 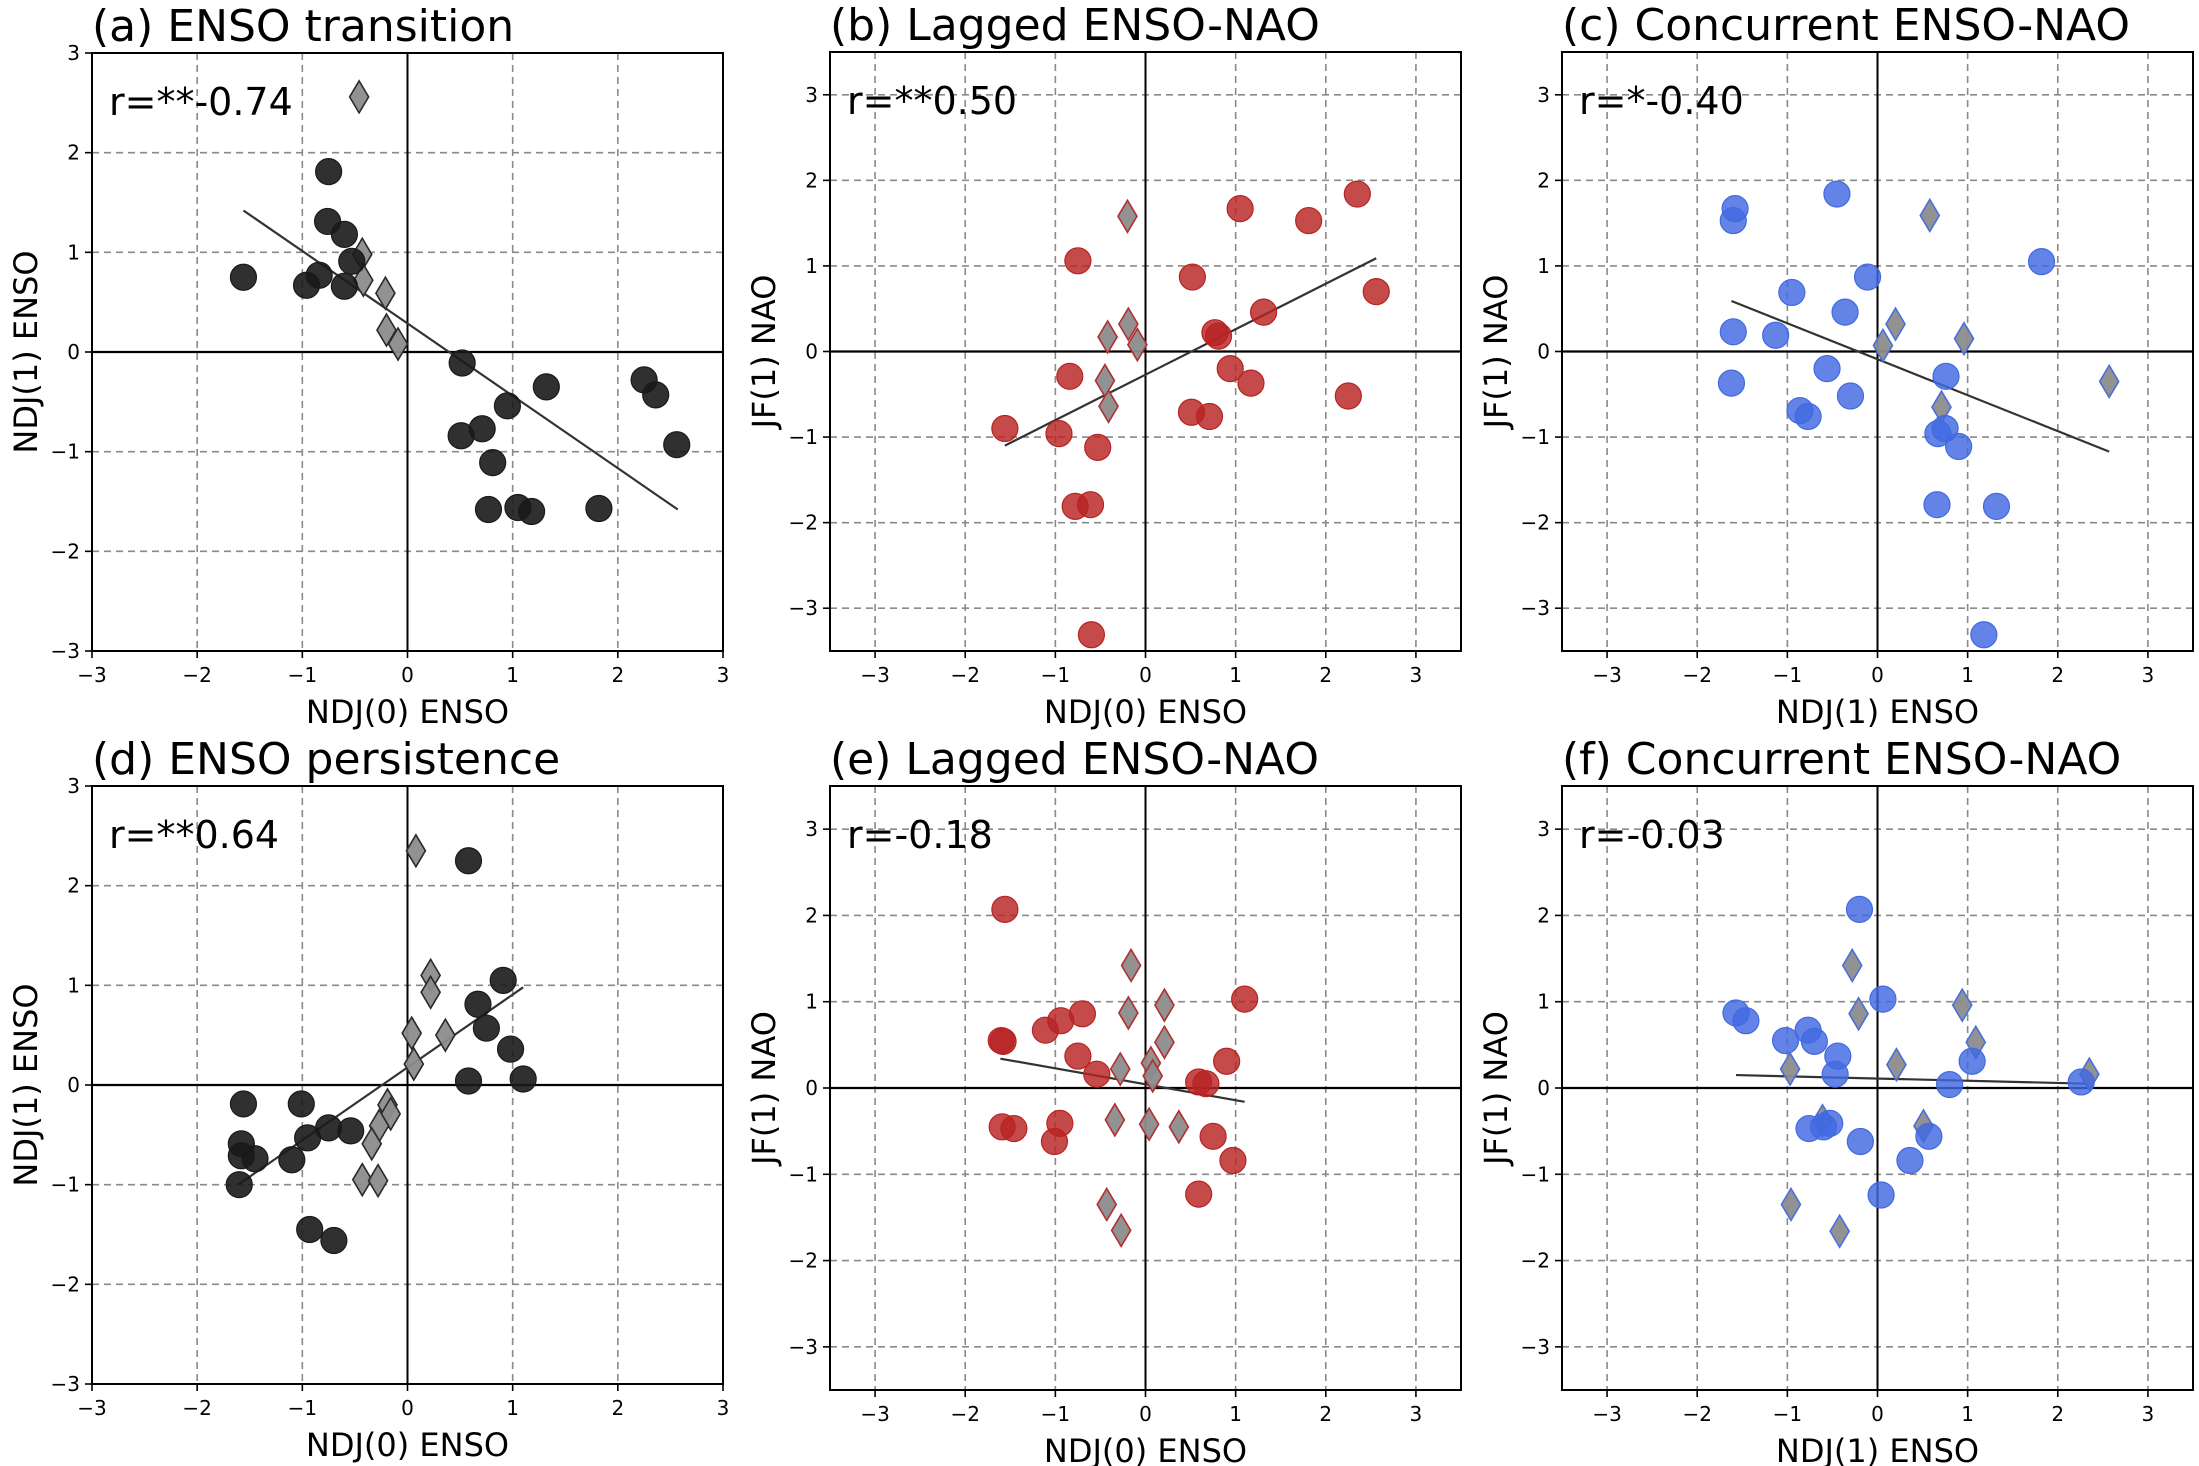 What do you see at coordinates (1920, 376) in the screenshot?
I see `regression-line` at bounding box center [1920, 376].